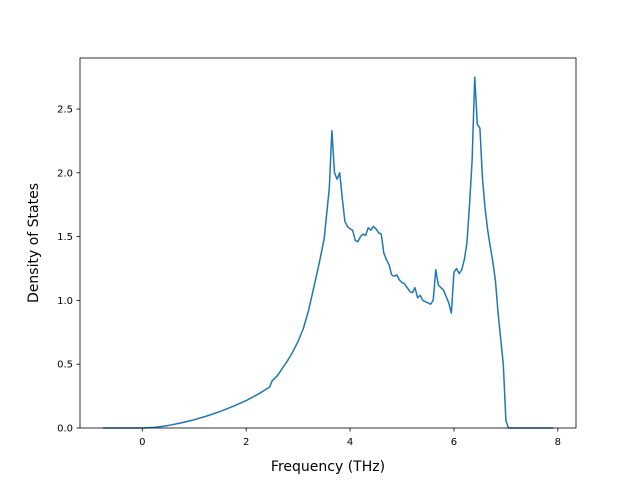 This screenshot has width=640, height=480. I want to click on x-tick-label: 0, so click(142, 442).